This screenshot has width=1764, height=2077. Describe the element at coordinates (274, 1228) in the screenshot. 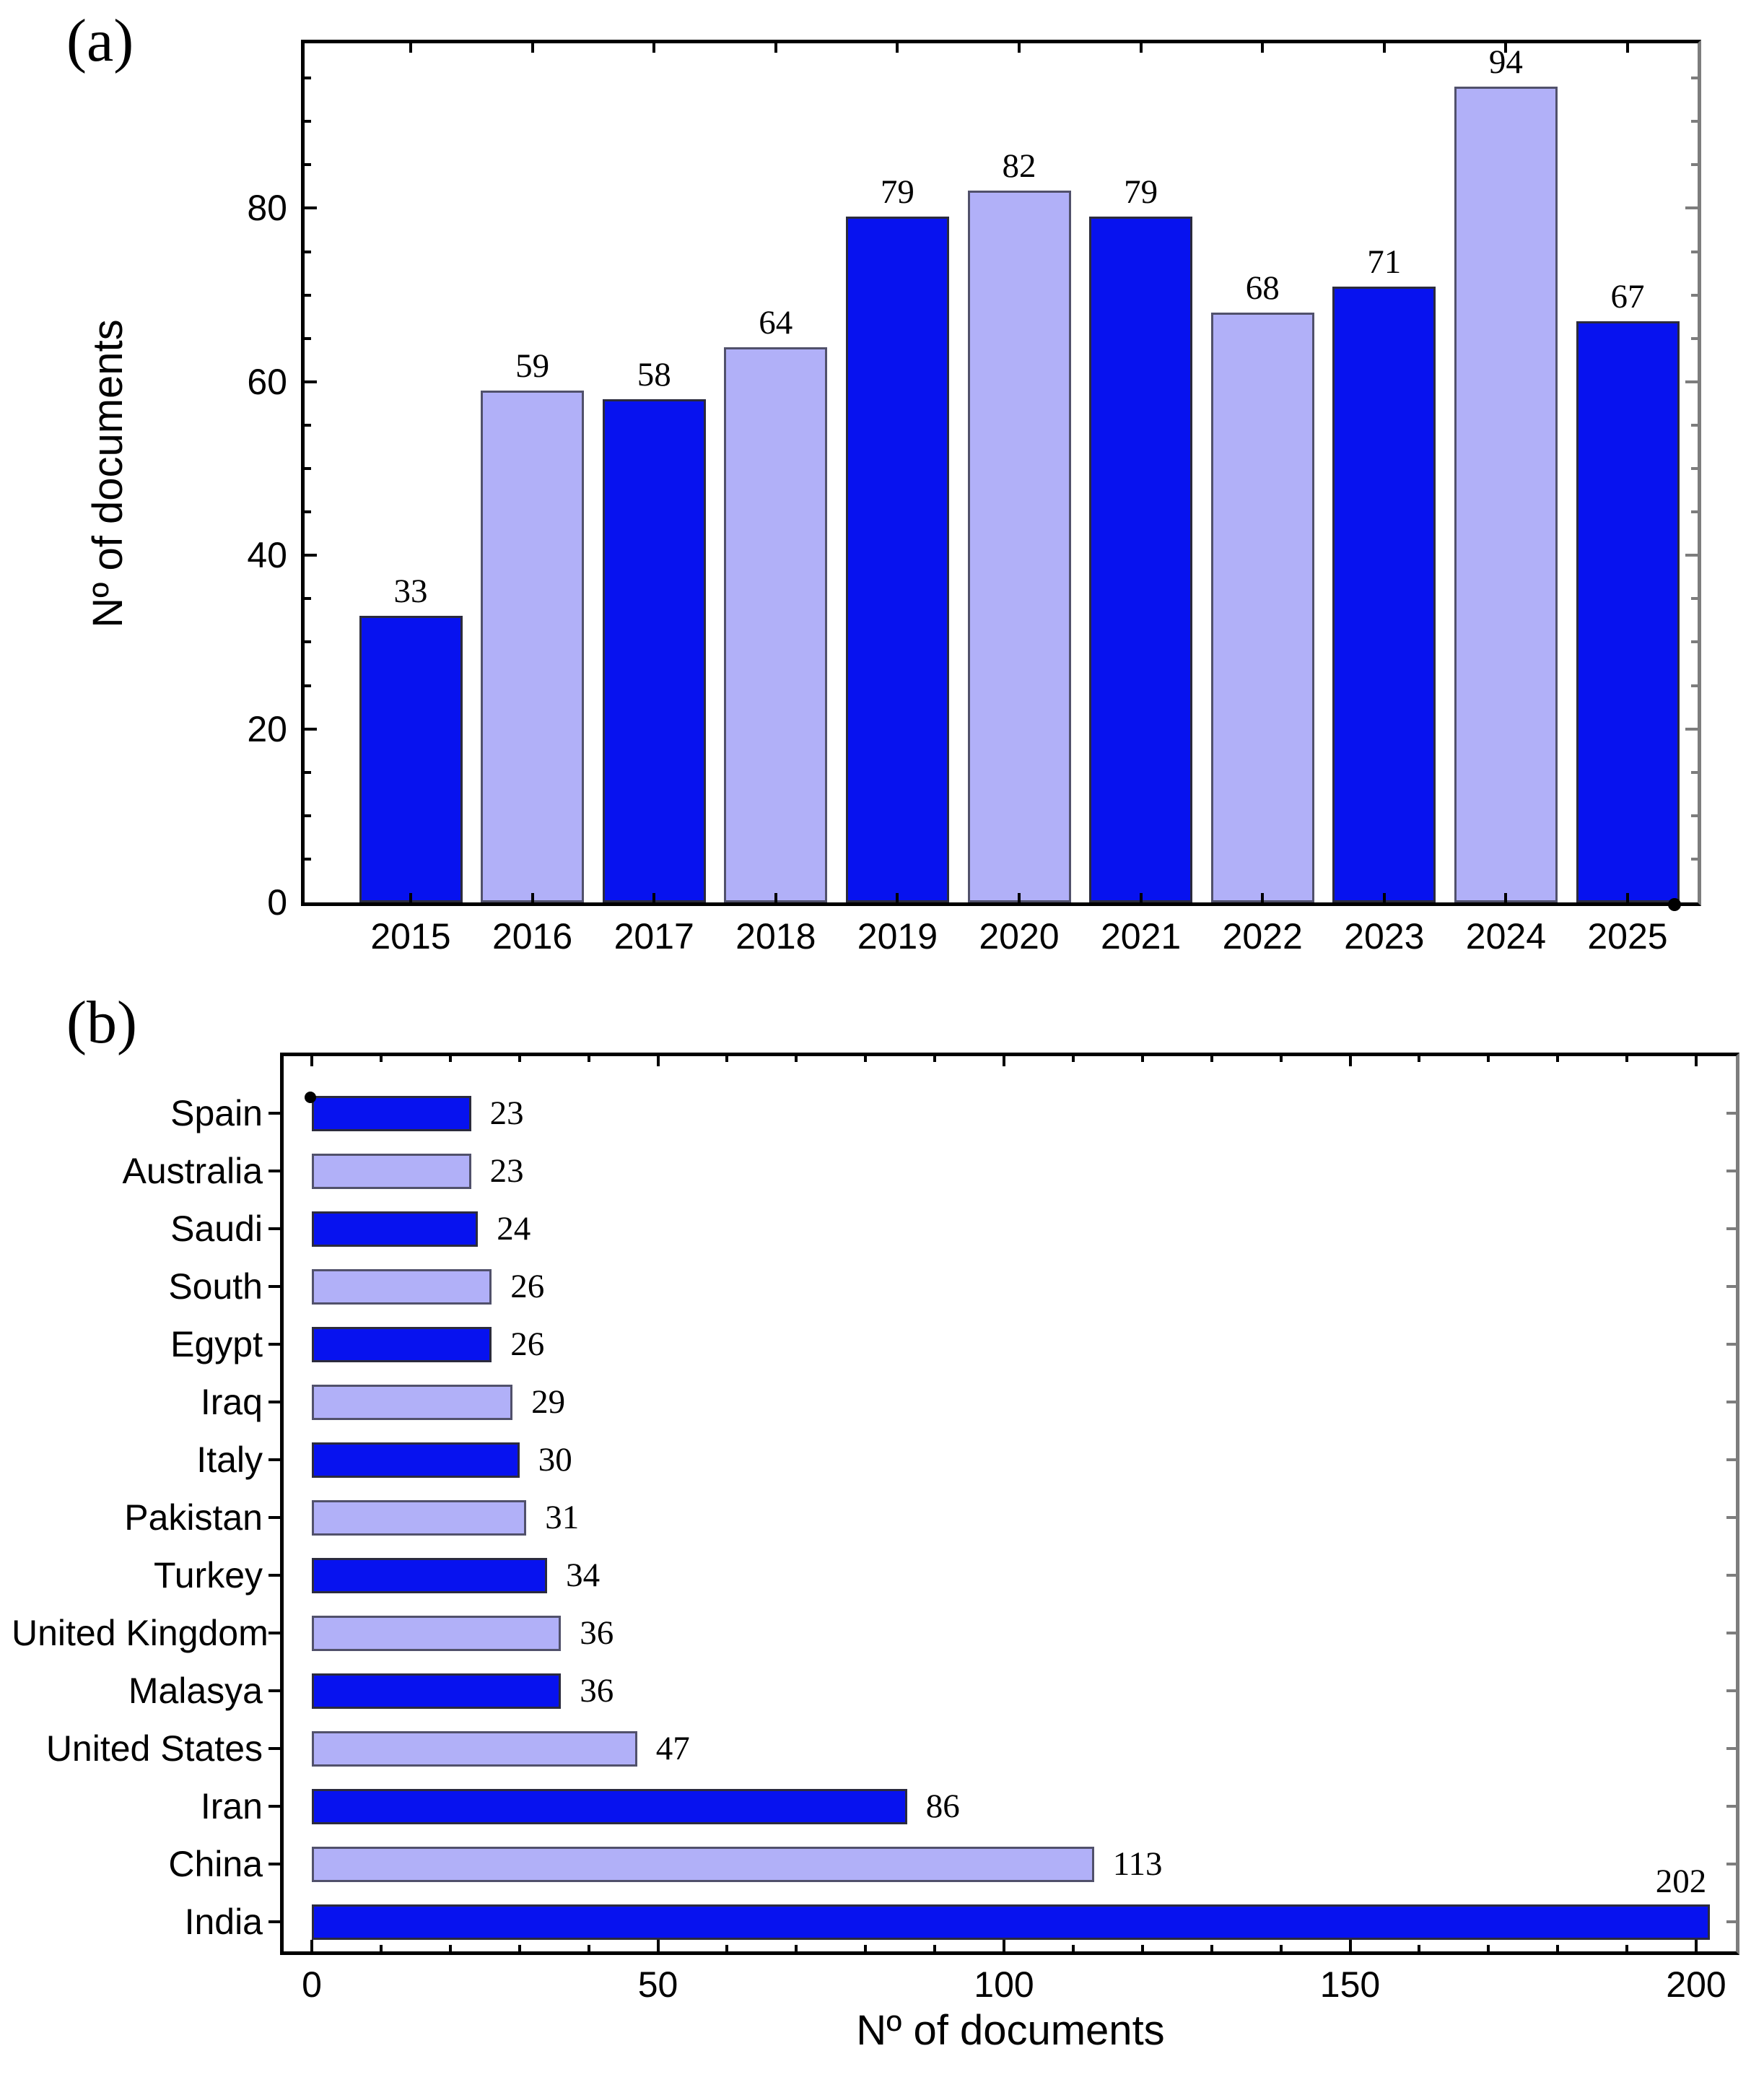

I see `y-tick-left-saudi` at that location.